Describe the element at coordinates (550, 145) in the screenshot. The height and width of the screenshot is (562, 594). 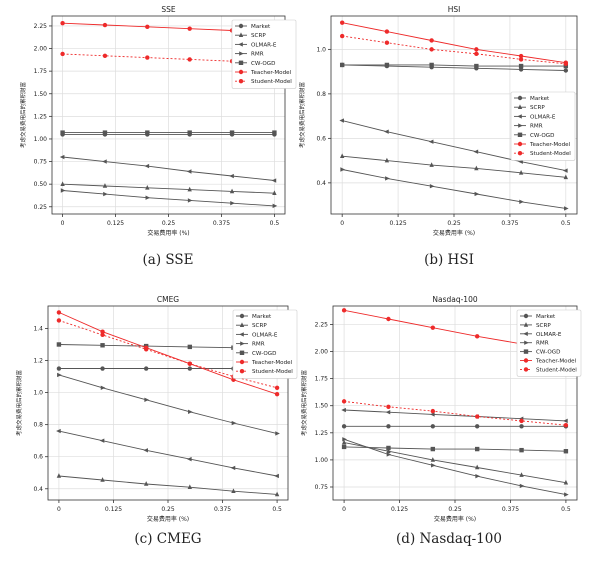
I see `legend-label: Teacher-Model` at that location.